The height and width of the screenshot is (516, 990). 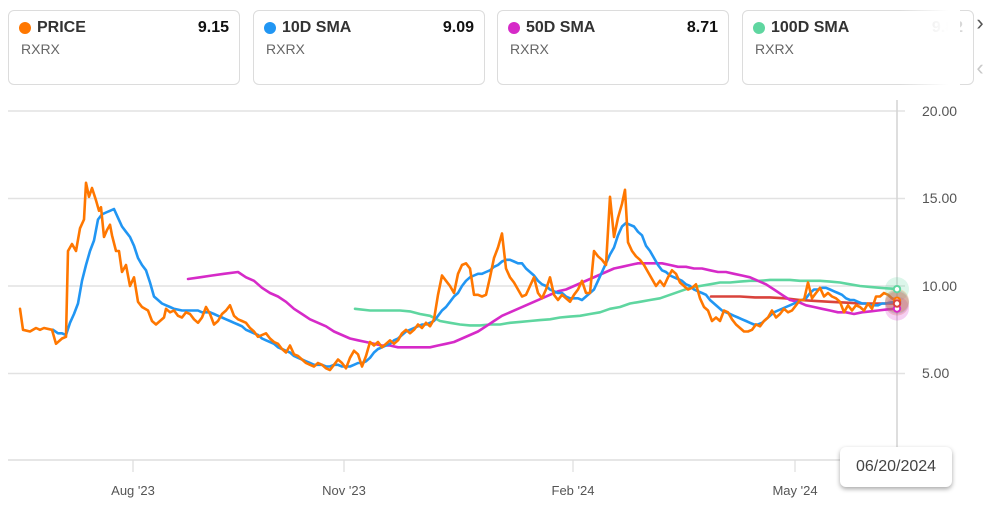 I want to click on x-tick-label: Feb '24, so click(x=573, y=490).